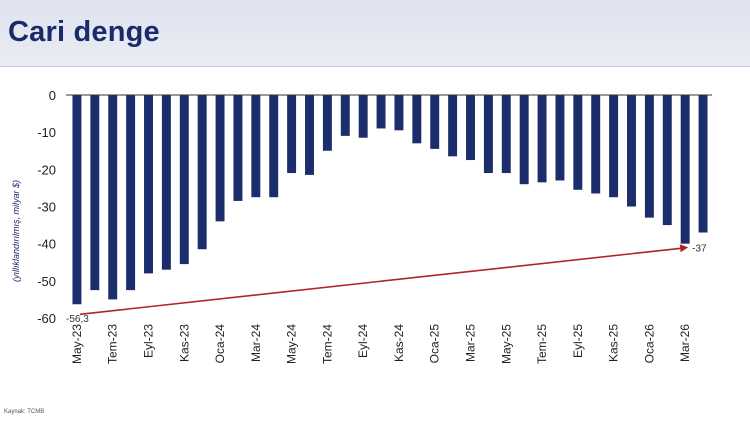  Describe the element at coordinates (578, 341) in the screenshot. I see `x-tick-label: Eyl-25` at that location.